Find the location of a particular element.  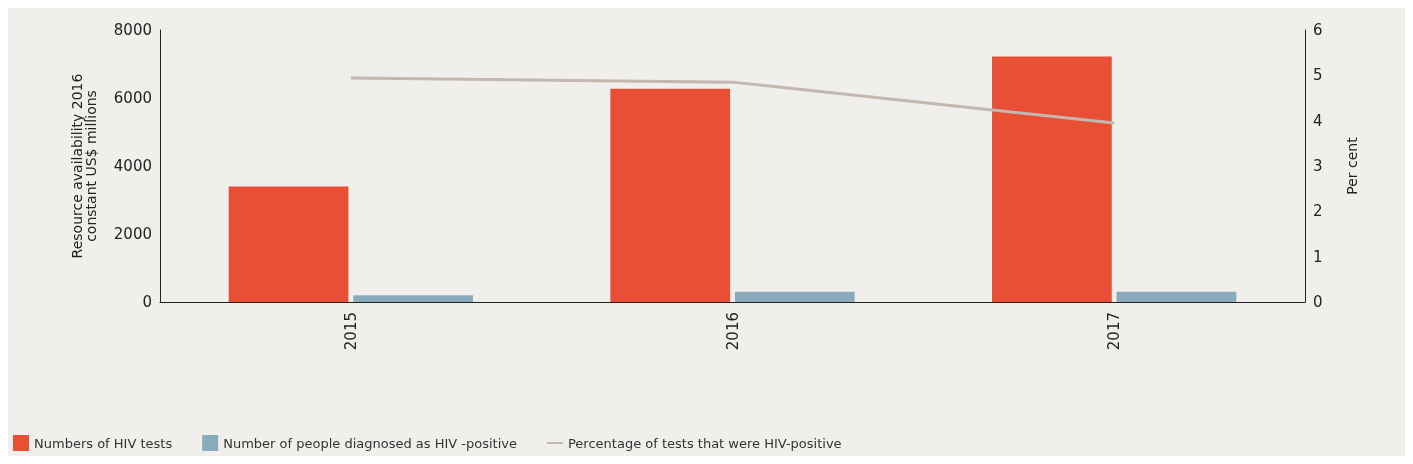

y-tick-label: 8000 is located at coordinates (132, 30).